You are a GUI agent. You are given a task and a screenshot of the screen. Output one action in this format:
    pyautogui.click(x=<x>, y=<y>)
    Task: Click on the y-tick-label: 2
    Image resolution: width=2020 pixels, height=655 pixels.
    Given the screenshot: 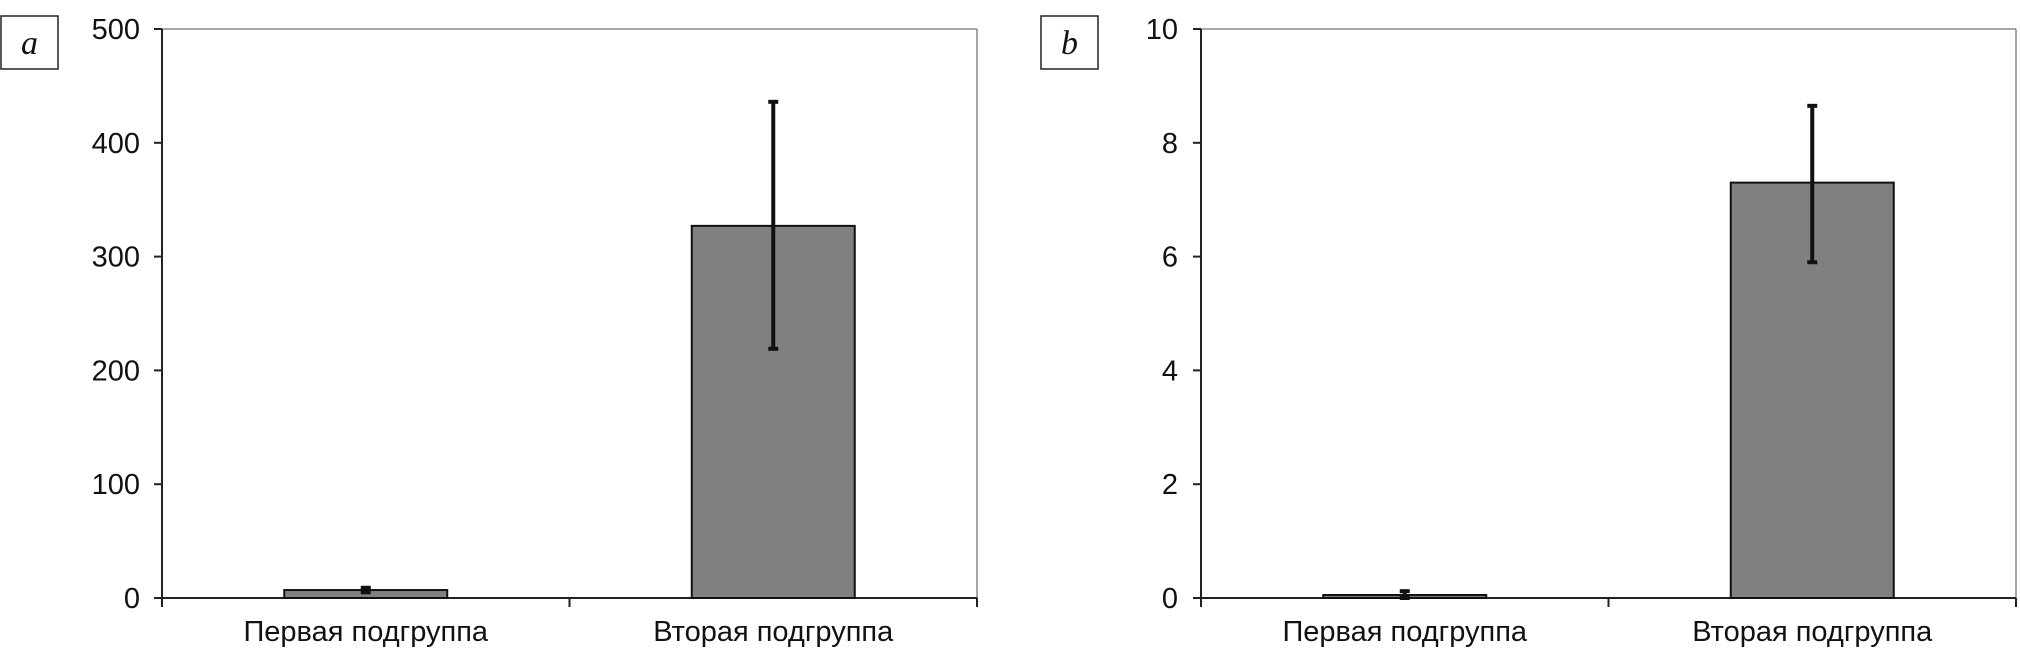 What is the action you would take?
    pyautogui.click(x=1170, y=485)
    